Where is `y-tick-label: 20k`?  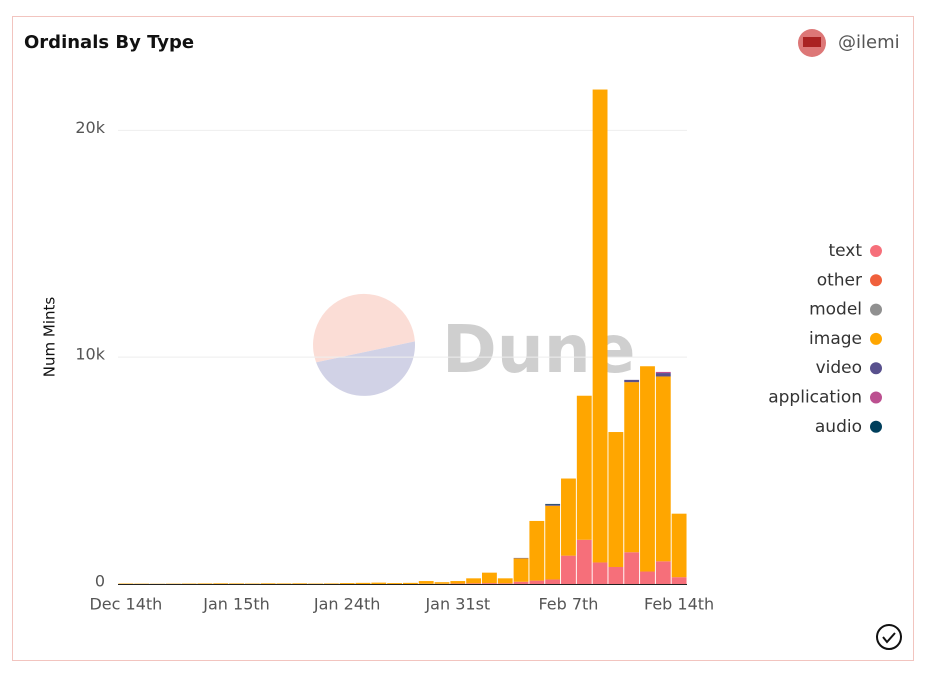 y-tick-label: 20k is located at coordinates (90, 127).